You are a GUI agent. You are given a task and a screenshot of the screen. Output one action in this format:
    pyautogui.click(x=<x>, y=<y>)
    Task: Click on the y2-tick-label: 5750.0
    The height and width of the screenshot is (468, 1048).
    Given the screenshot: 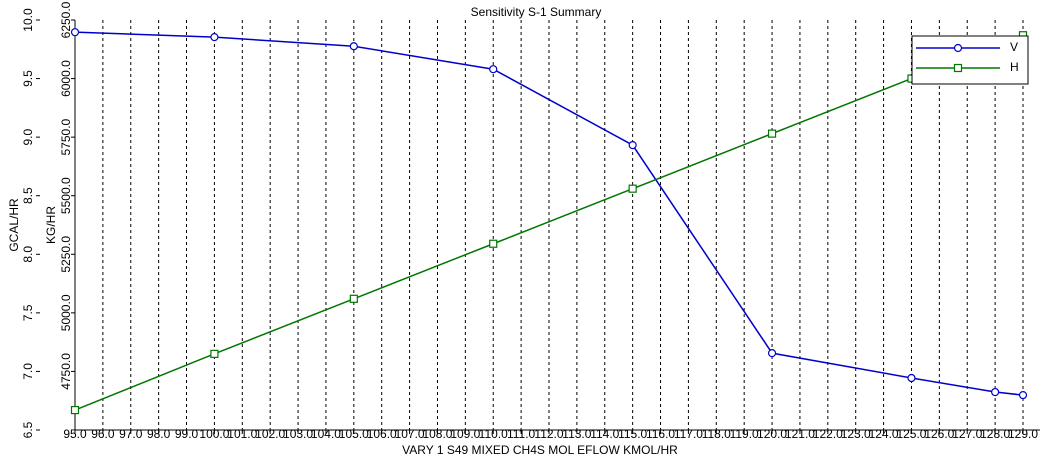 What is the action you would take?
    pyautogui.click(x=66, y=136)
    